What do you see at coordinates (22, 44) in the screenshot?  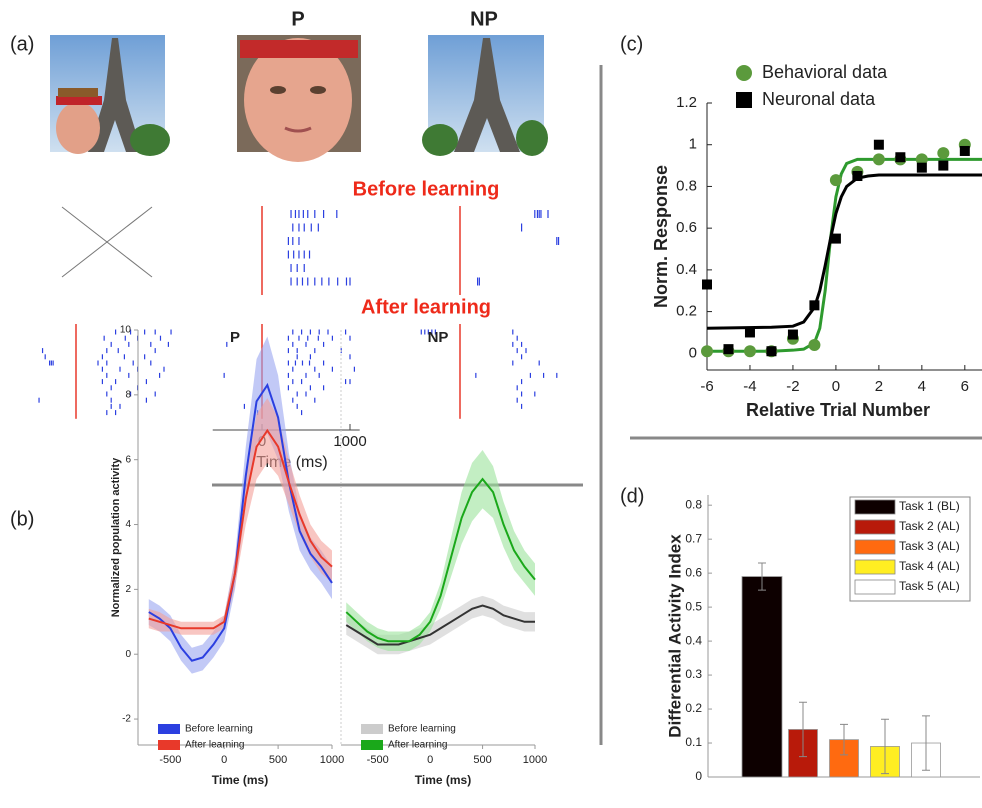 I see `panel-label: (a)` at bounding box center [22, 44].